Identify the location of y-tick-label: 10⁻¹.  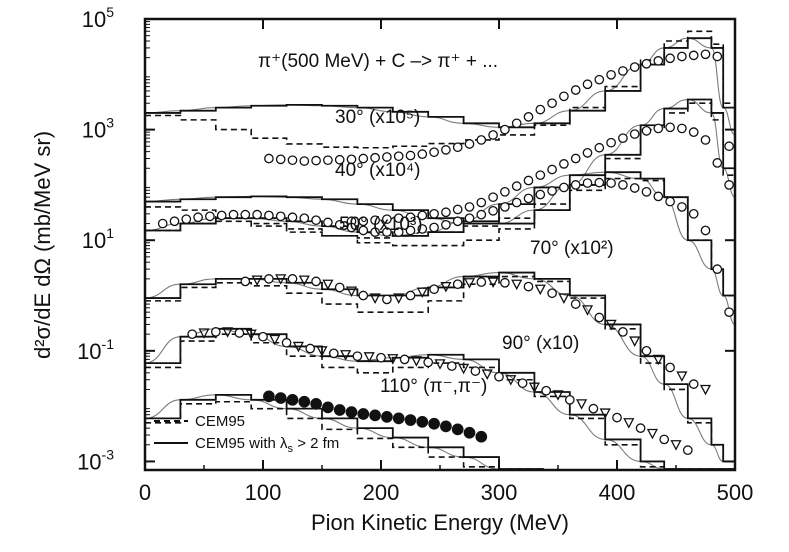
(95, 350).